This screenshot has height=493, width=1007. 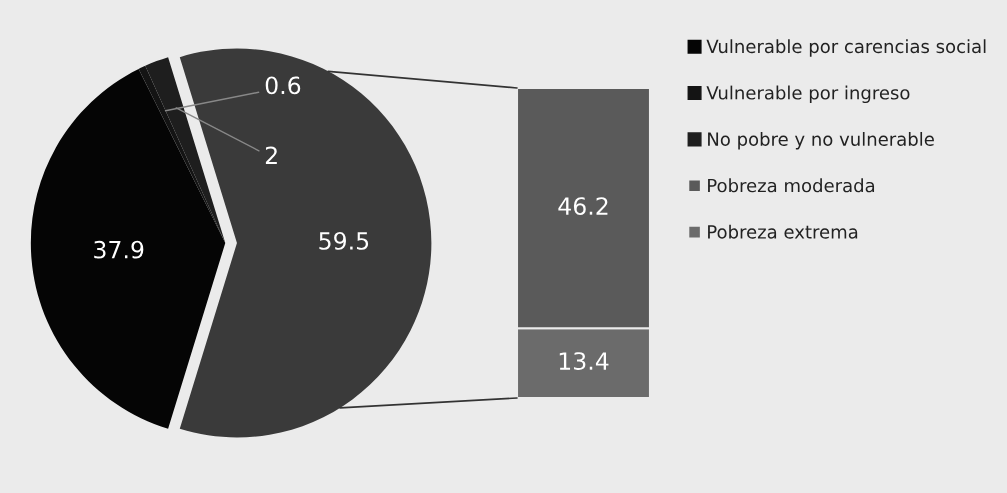 I want to click on data-label: 0.6, so click(x=283, y=85).